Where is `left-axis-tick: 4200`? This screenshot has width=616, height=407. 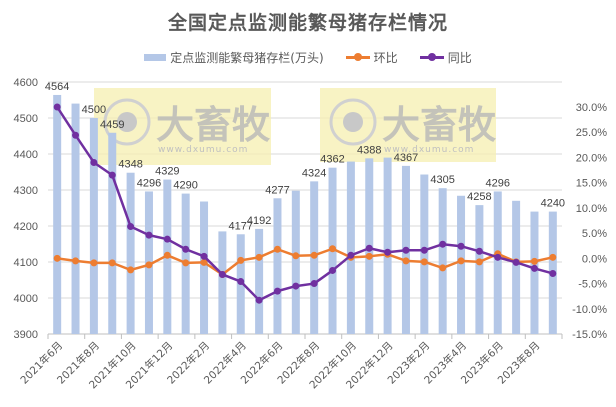
left-axis-tick: 4200 is located at coordinates (26, 227).